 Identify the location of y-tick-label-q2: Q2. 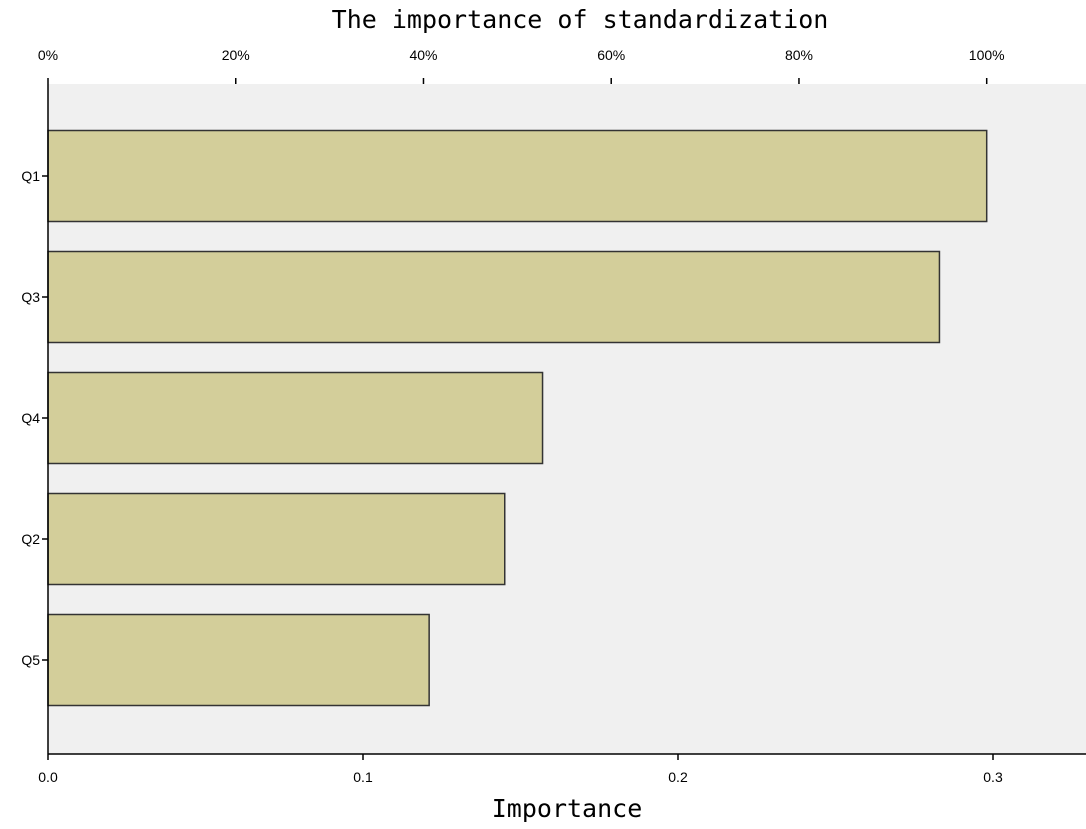
(30, 539).